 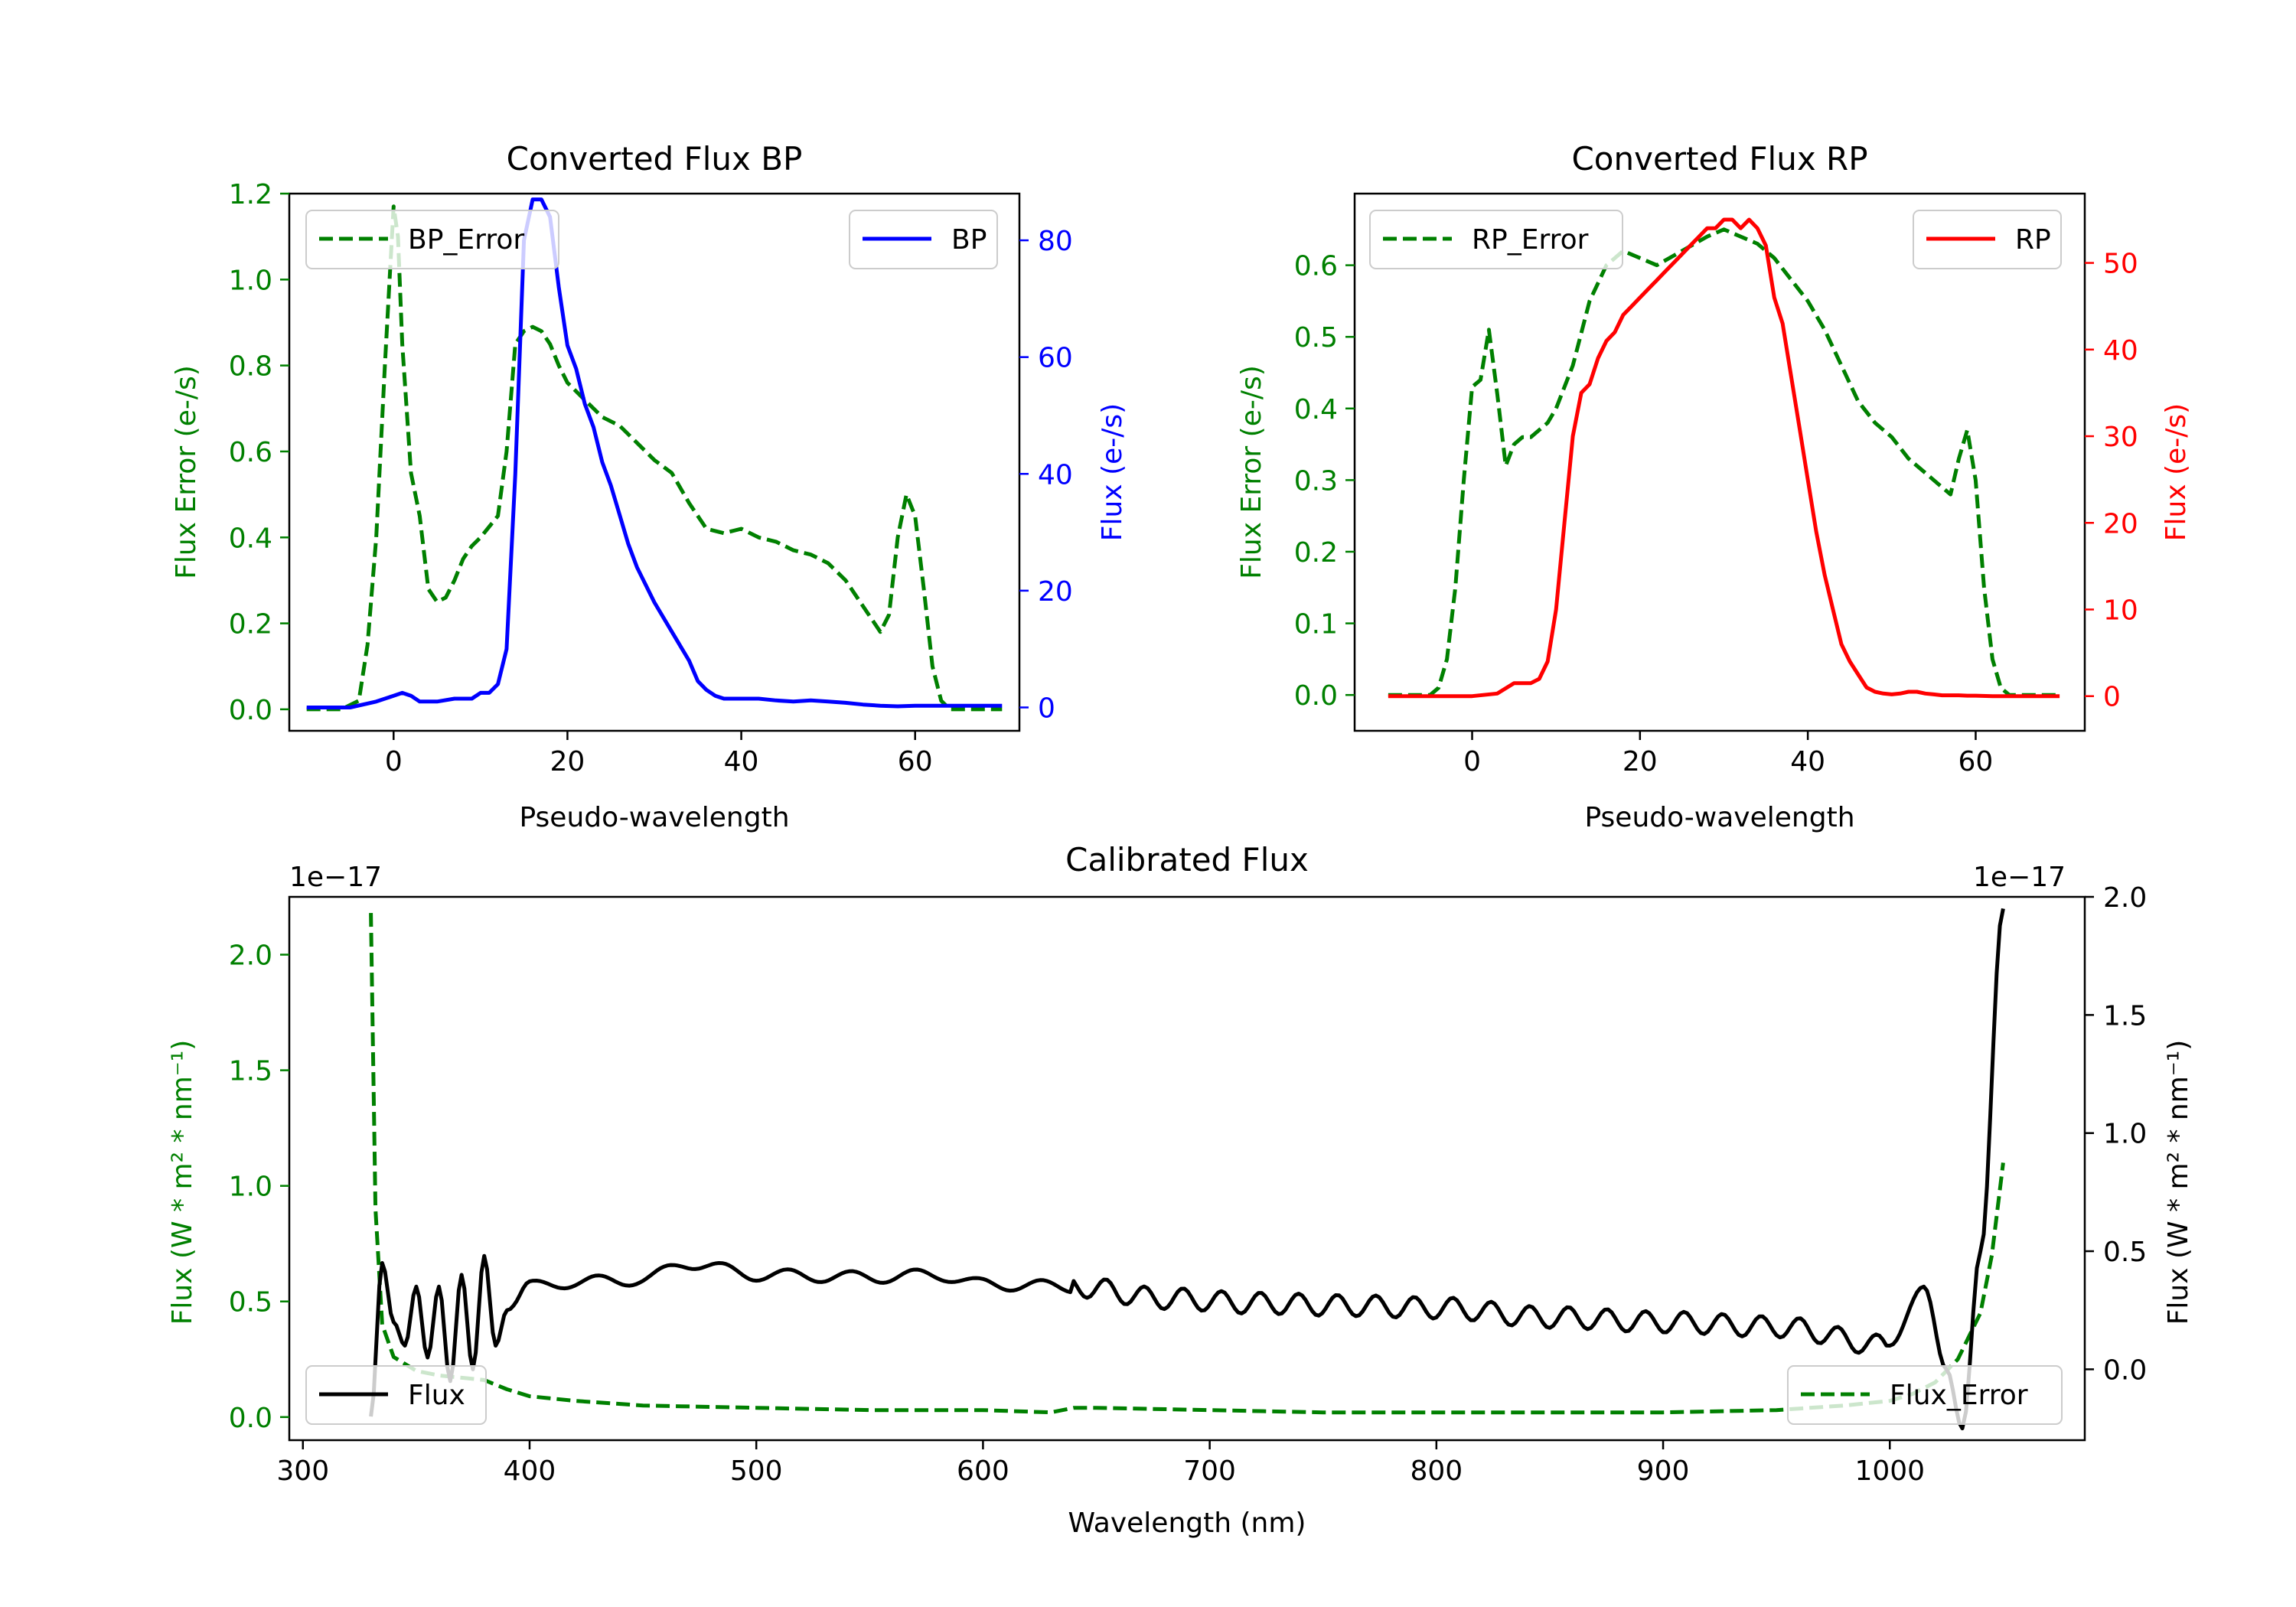 I want to click on bp-axes-frame, so click(x=654, y=462).